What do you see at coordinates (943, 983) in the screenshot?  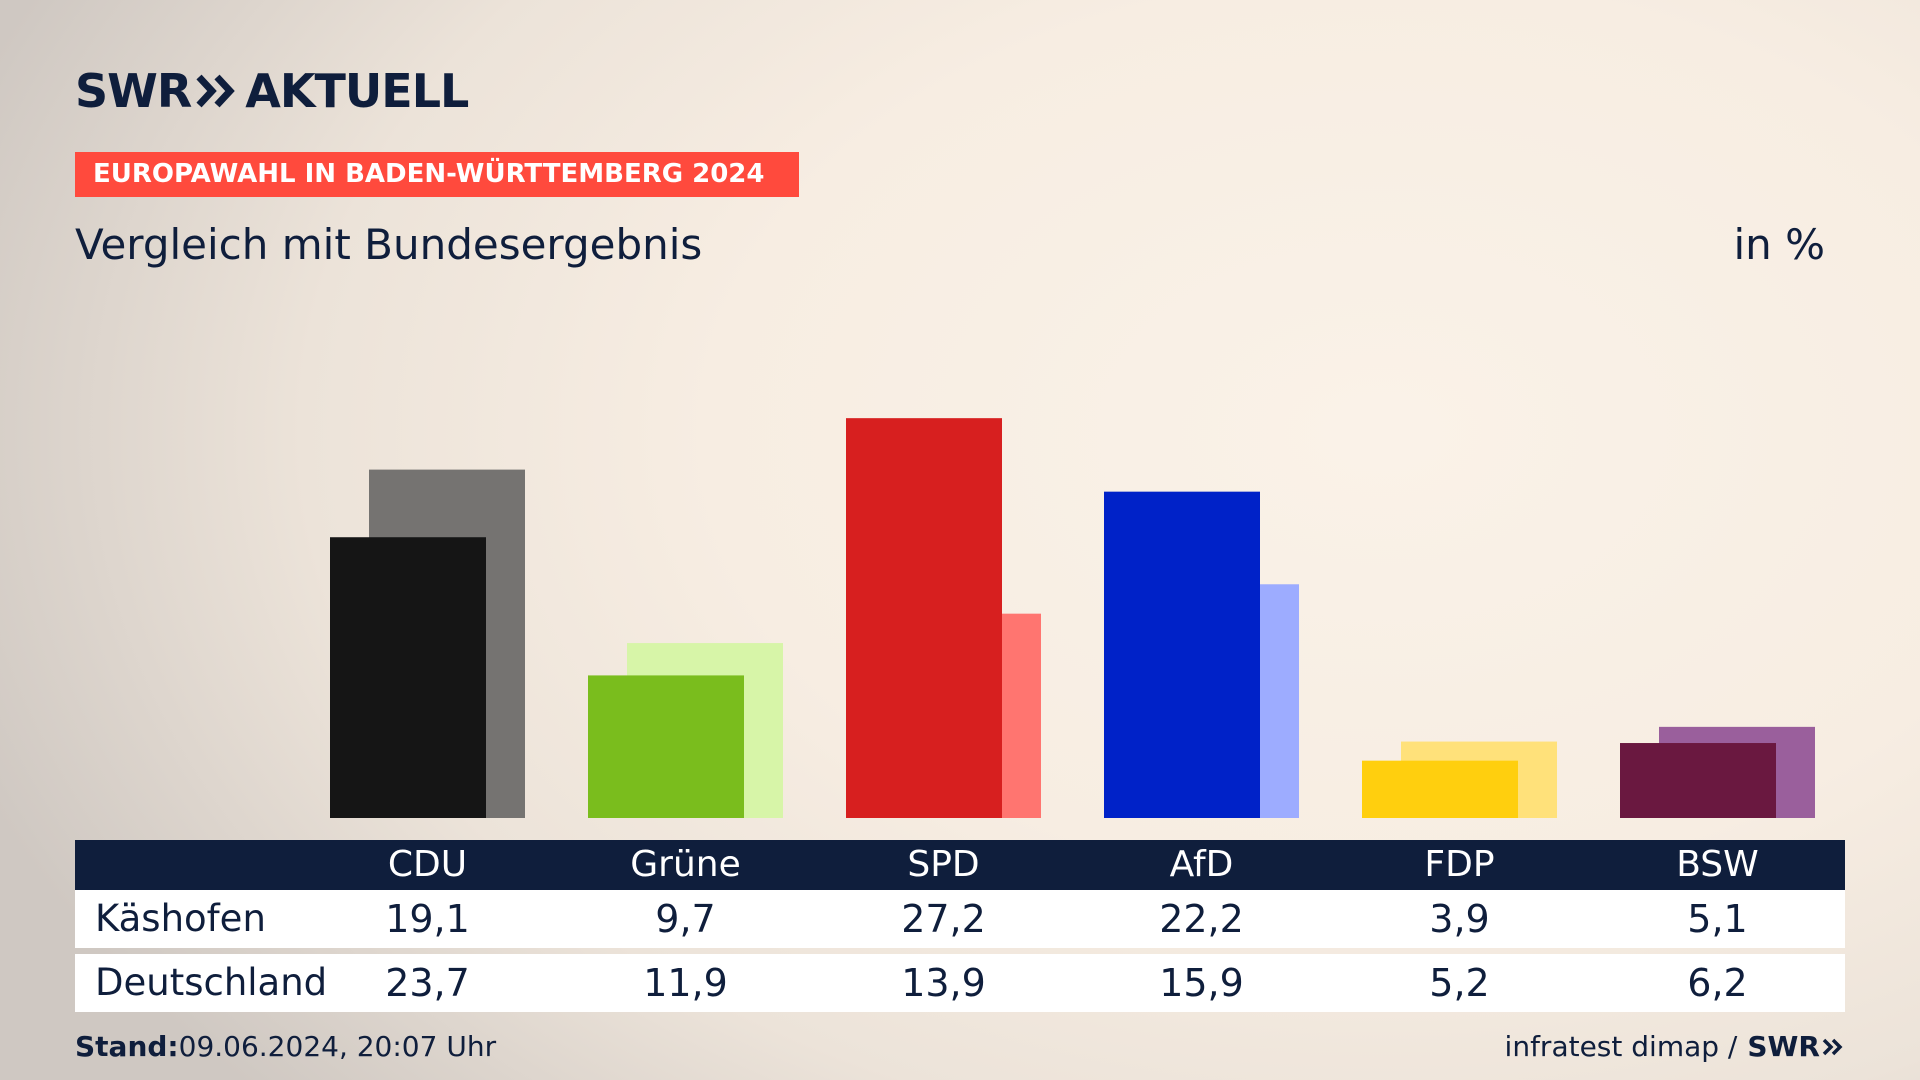 I see `data-label-deutschland: 13,9` at bounding box center [943, 983].